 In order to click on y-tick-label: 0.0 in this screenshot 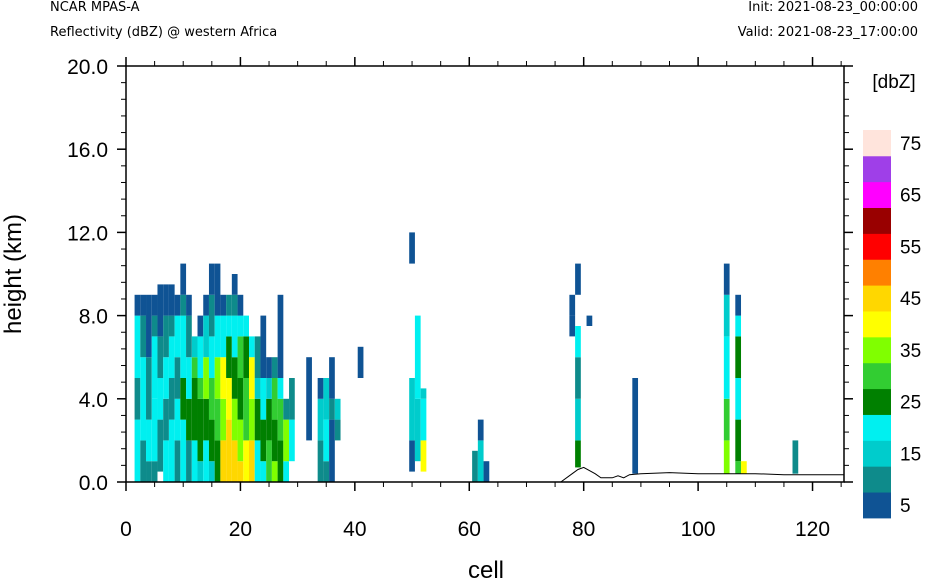, I will do `click(93, 483)`.